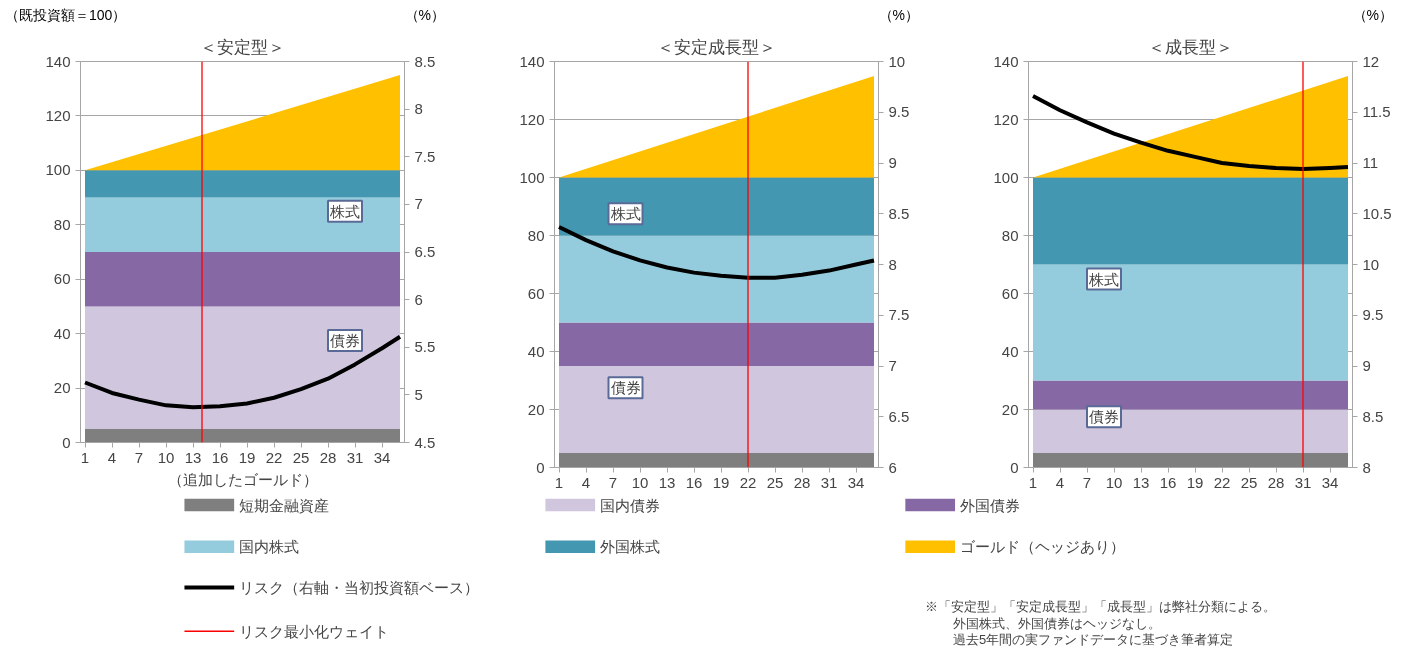 The height and width of the screenshot is (666, 1408). What do you see at coordinates (990, 505) in the screenshot?
I see `legend-label: 外国債券` at bounding box center [990, 505].